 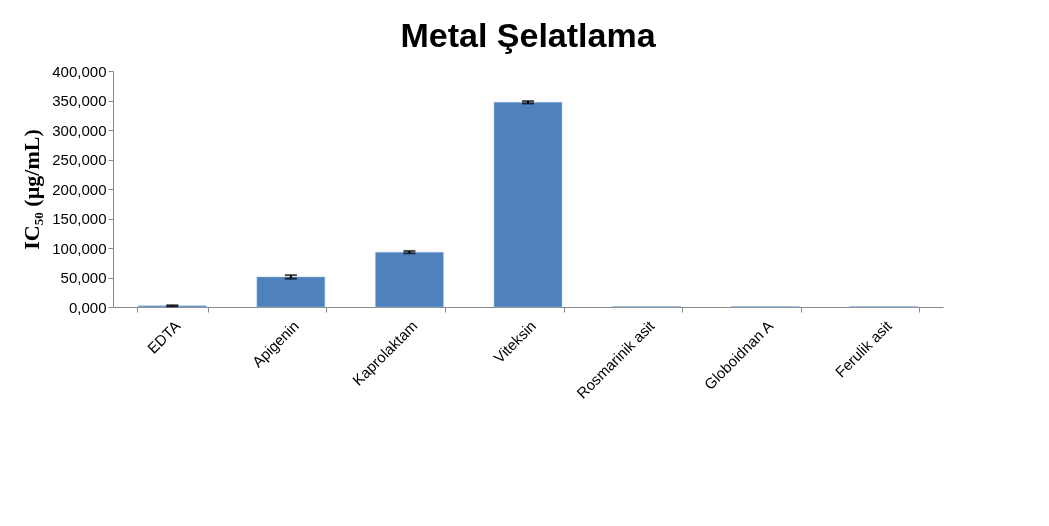 What do you see at coordinates (79, 71) in the screenshot?
I see `y-tick-label: 400,000` at bounding box center [79, 71].